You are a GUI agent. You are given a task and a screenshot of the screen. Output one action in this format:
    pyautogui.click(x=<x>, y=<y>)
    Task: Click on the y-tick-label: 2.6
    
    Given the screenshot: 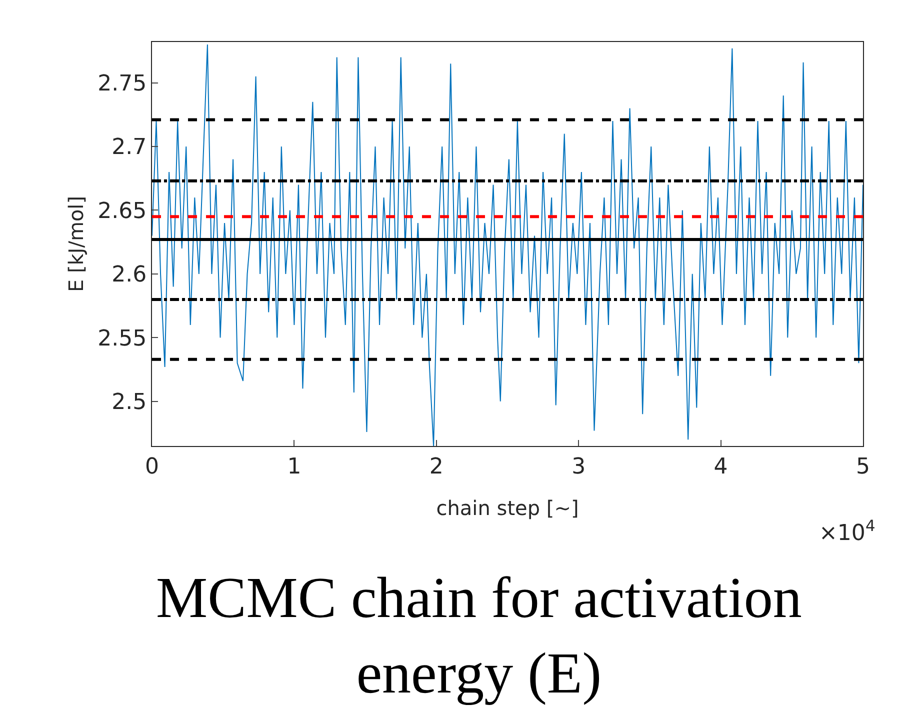 What is the action you would take?
    pyautogui.click(x=129, y=275)
    